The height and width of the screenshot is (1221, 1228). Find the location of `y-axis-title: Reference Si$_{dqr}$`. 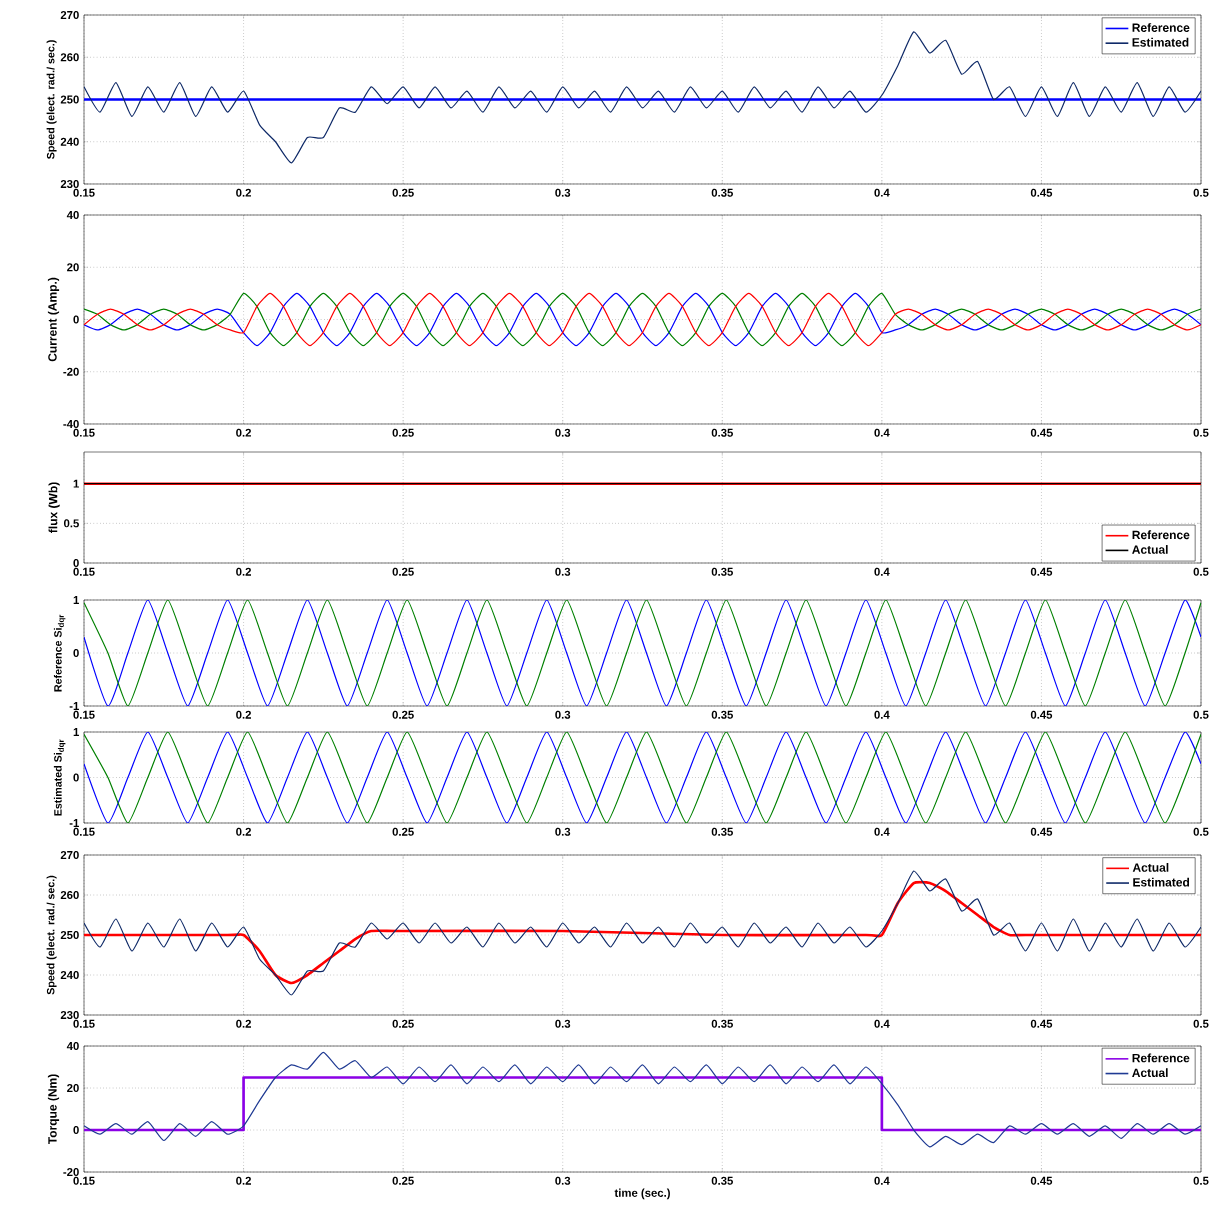

y-axis-title: Reference Si$_{dqr}$ is located at coordinates (59, 653).